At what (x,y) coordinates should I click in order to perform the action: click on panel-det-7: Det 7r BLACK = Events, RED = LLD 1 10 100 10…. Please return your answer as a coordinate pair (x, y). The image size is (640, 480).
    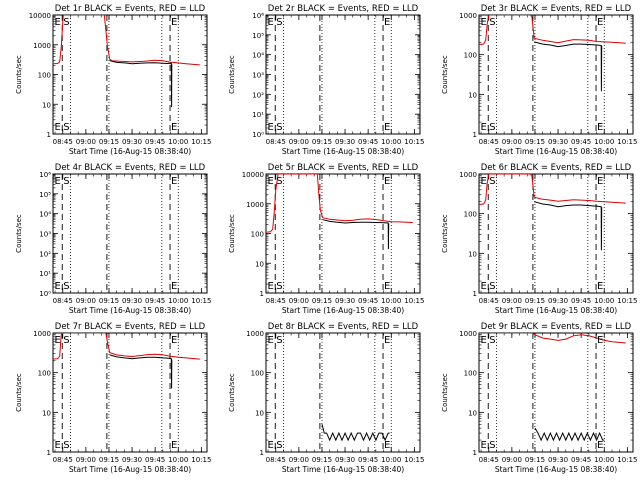
    Looking at the image, I should click on (113, 398).